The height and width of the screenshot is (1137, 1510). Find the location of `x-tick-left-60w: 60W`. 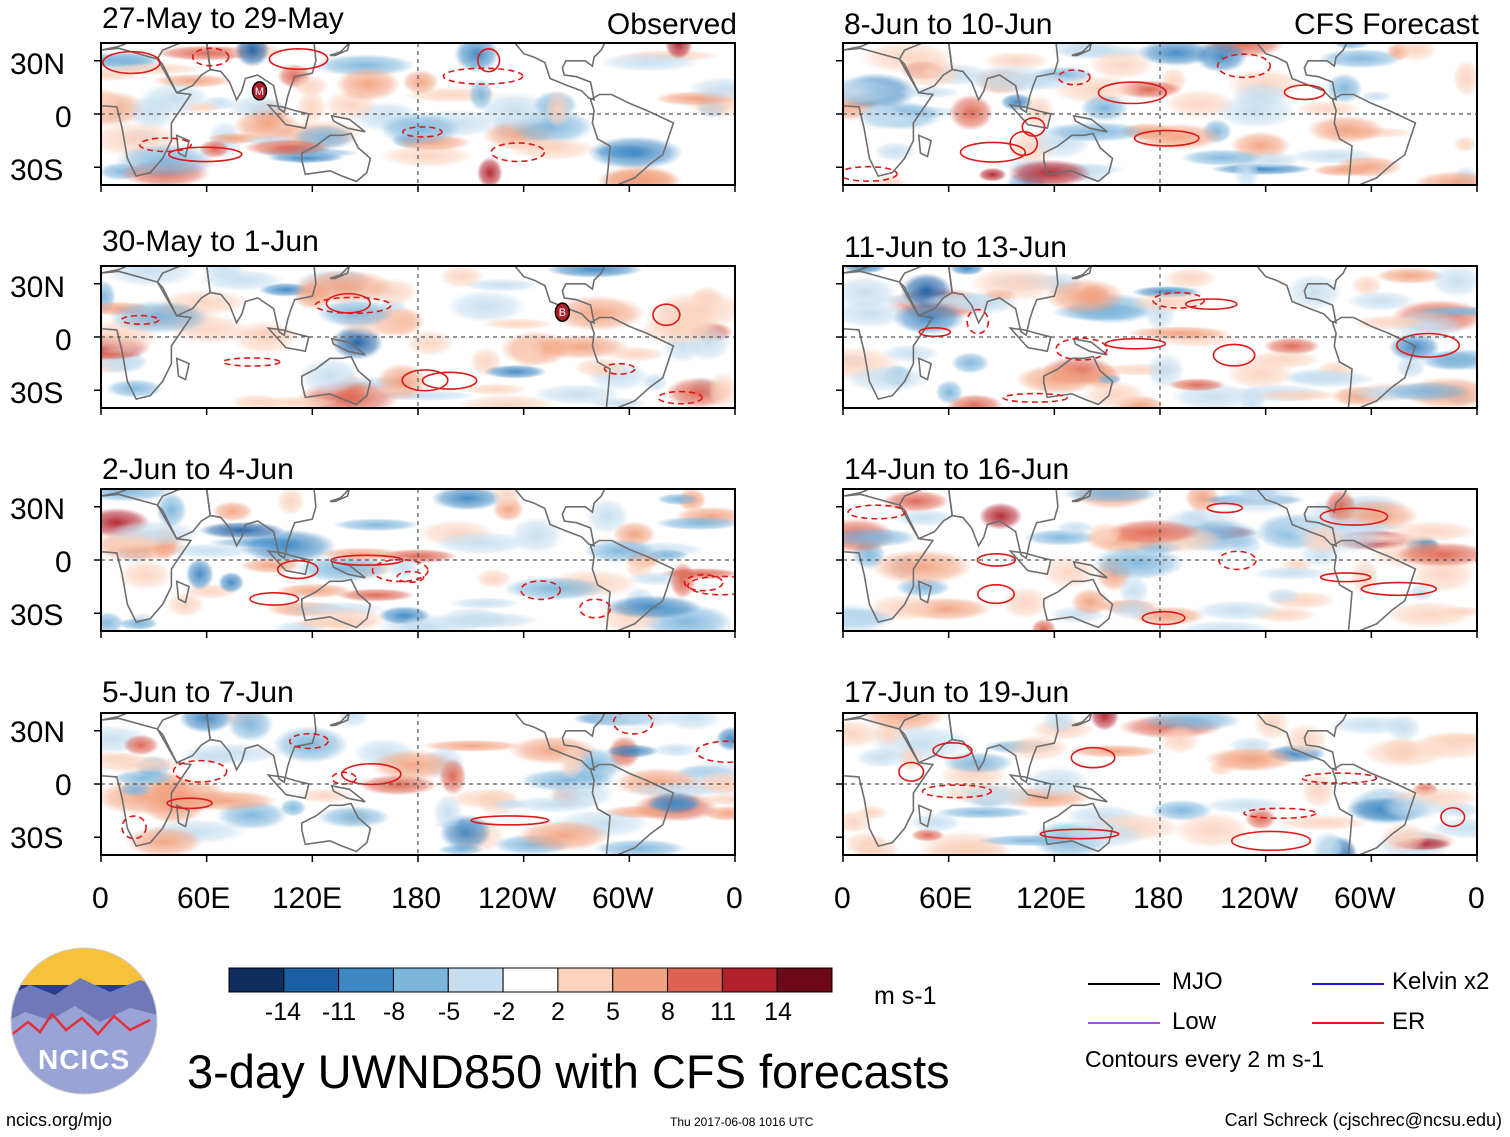

x-tick-left-60w: 60W is located at coordinates (623, 898).